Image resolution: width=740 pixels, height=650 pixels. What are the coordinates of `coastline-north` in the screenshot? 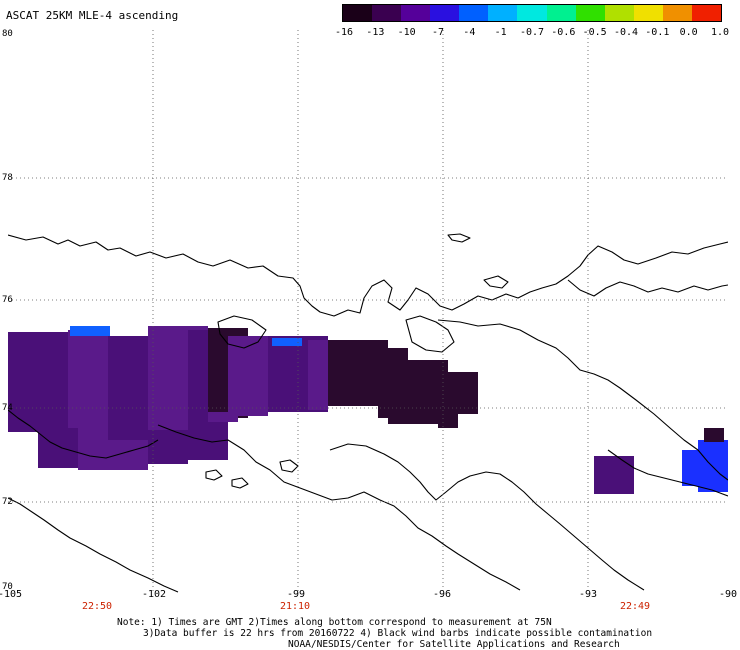 It's located at (368, 275).